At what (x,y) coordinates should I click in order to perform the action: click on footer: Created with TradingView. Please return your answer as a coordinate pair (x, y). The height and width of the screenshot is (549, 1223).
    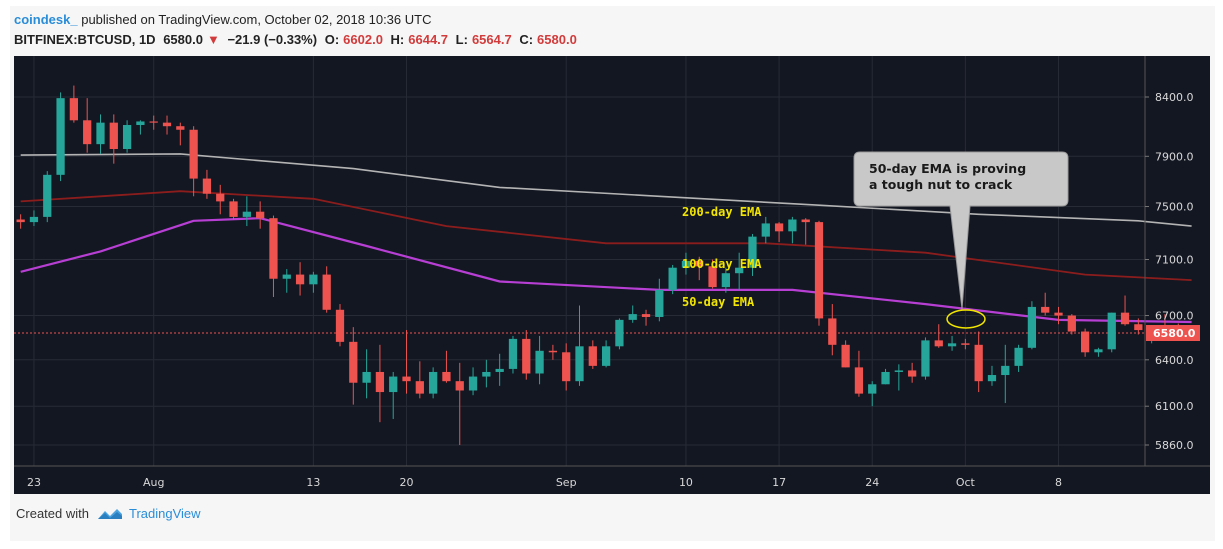
    Looking at the image, I should click on (108, 513).